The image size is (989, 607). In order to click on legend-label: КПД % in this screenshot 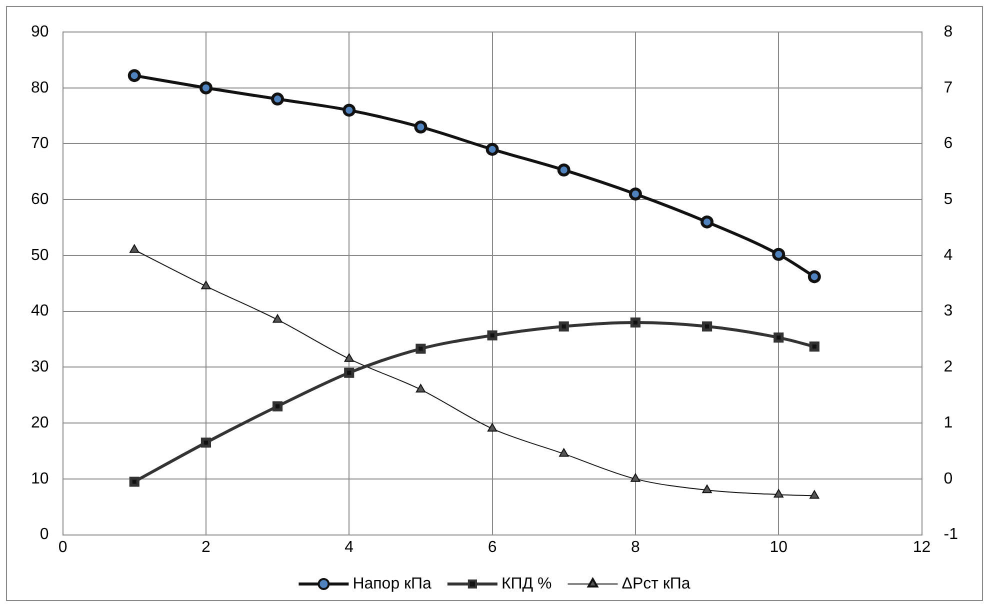, I will do `click(526, 583)`.